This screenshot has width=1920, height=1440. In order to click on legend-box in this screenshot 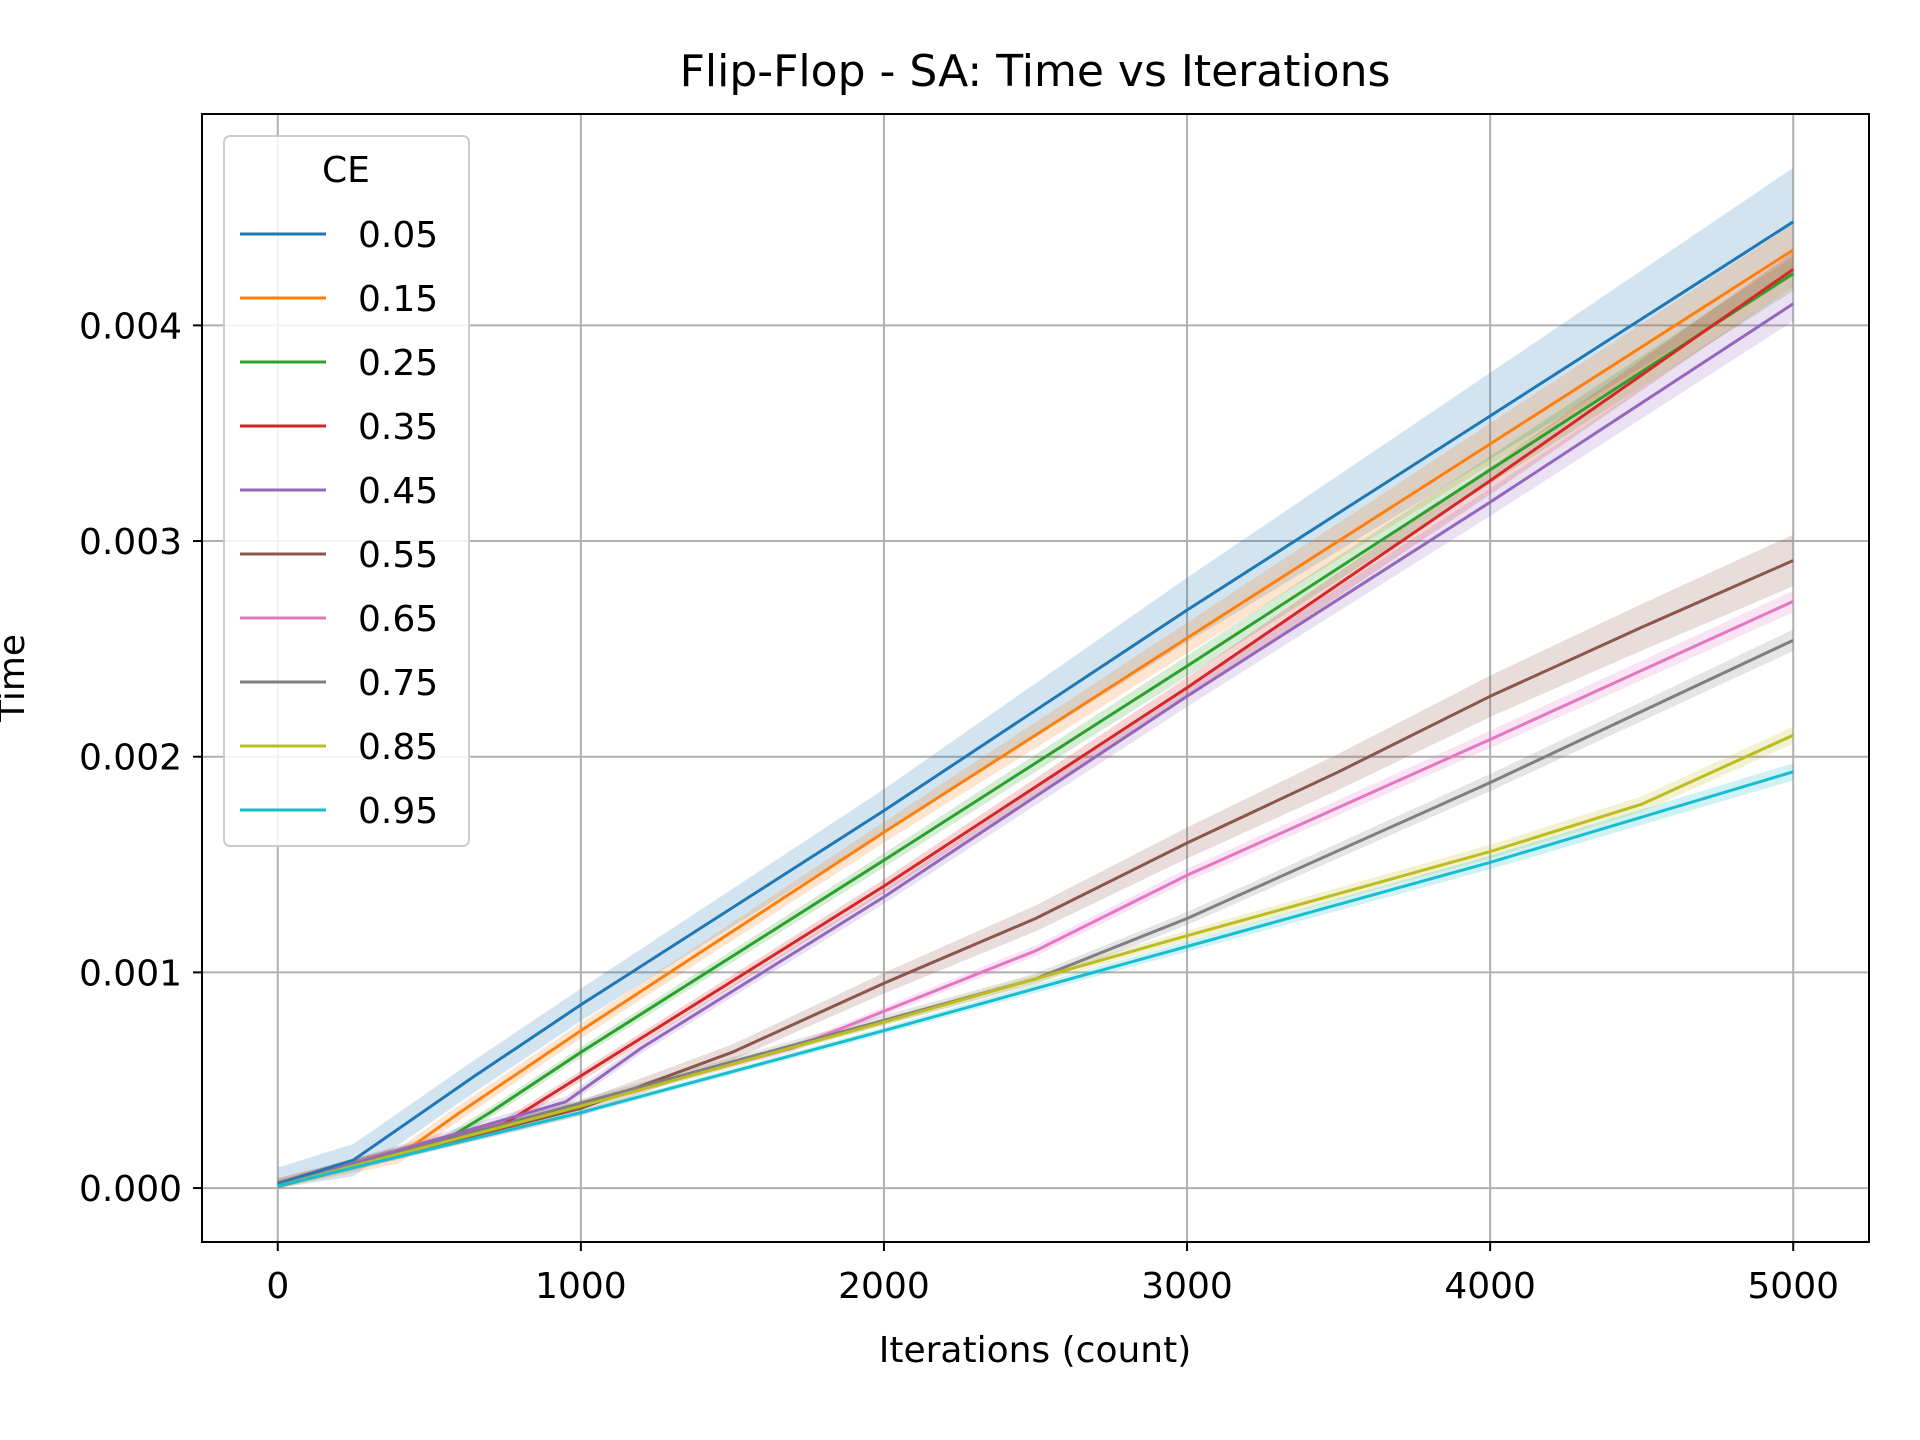, I will do `click(346, 491)`.